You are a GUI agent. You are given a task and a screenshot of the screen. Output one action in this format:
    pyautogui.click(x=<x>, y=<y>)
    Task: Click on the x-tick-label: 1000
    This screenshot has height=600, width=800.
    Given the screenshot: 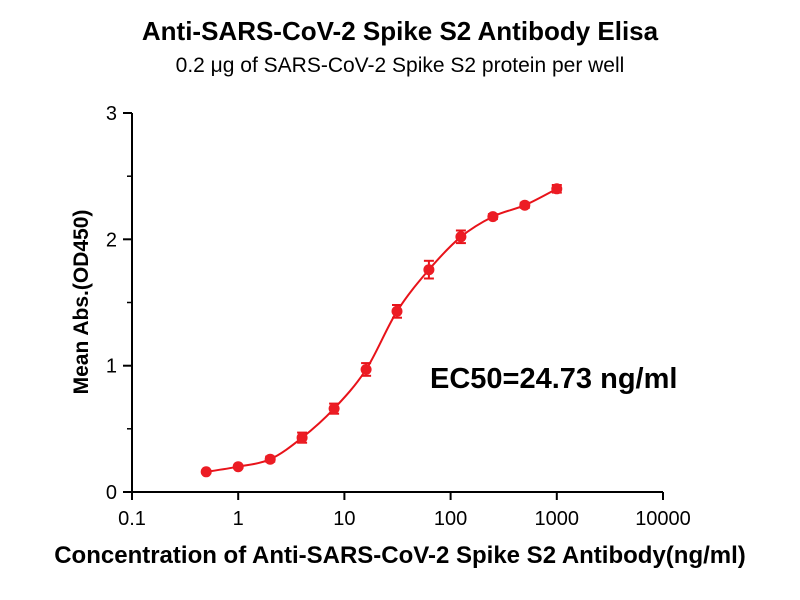 What is the action you would take?
    pyautogui.click(x=557, y=519)
    